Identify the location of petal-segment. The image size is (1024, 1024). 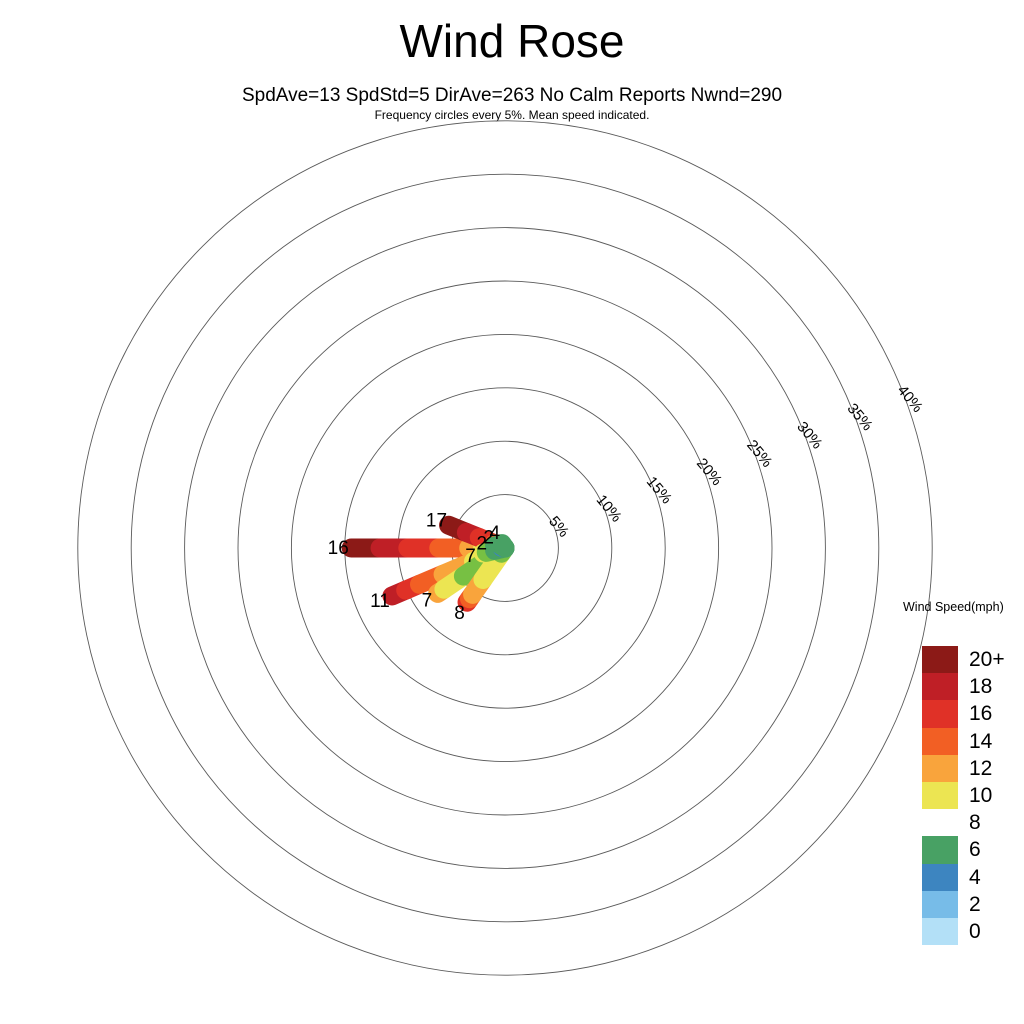
(503, 546).